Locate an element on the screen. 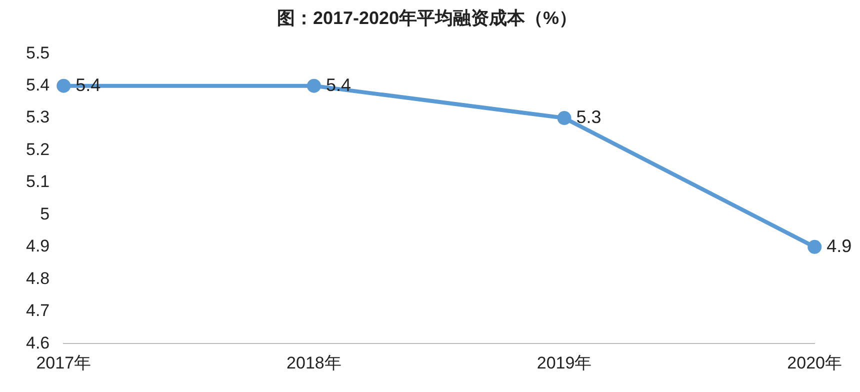 This screenshot has height=392, width=860. x-tick-label: 2018年 is located at coordinates (314, 362).